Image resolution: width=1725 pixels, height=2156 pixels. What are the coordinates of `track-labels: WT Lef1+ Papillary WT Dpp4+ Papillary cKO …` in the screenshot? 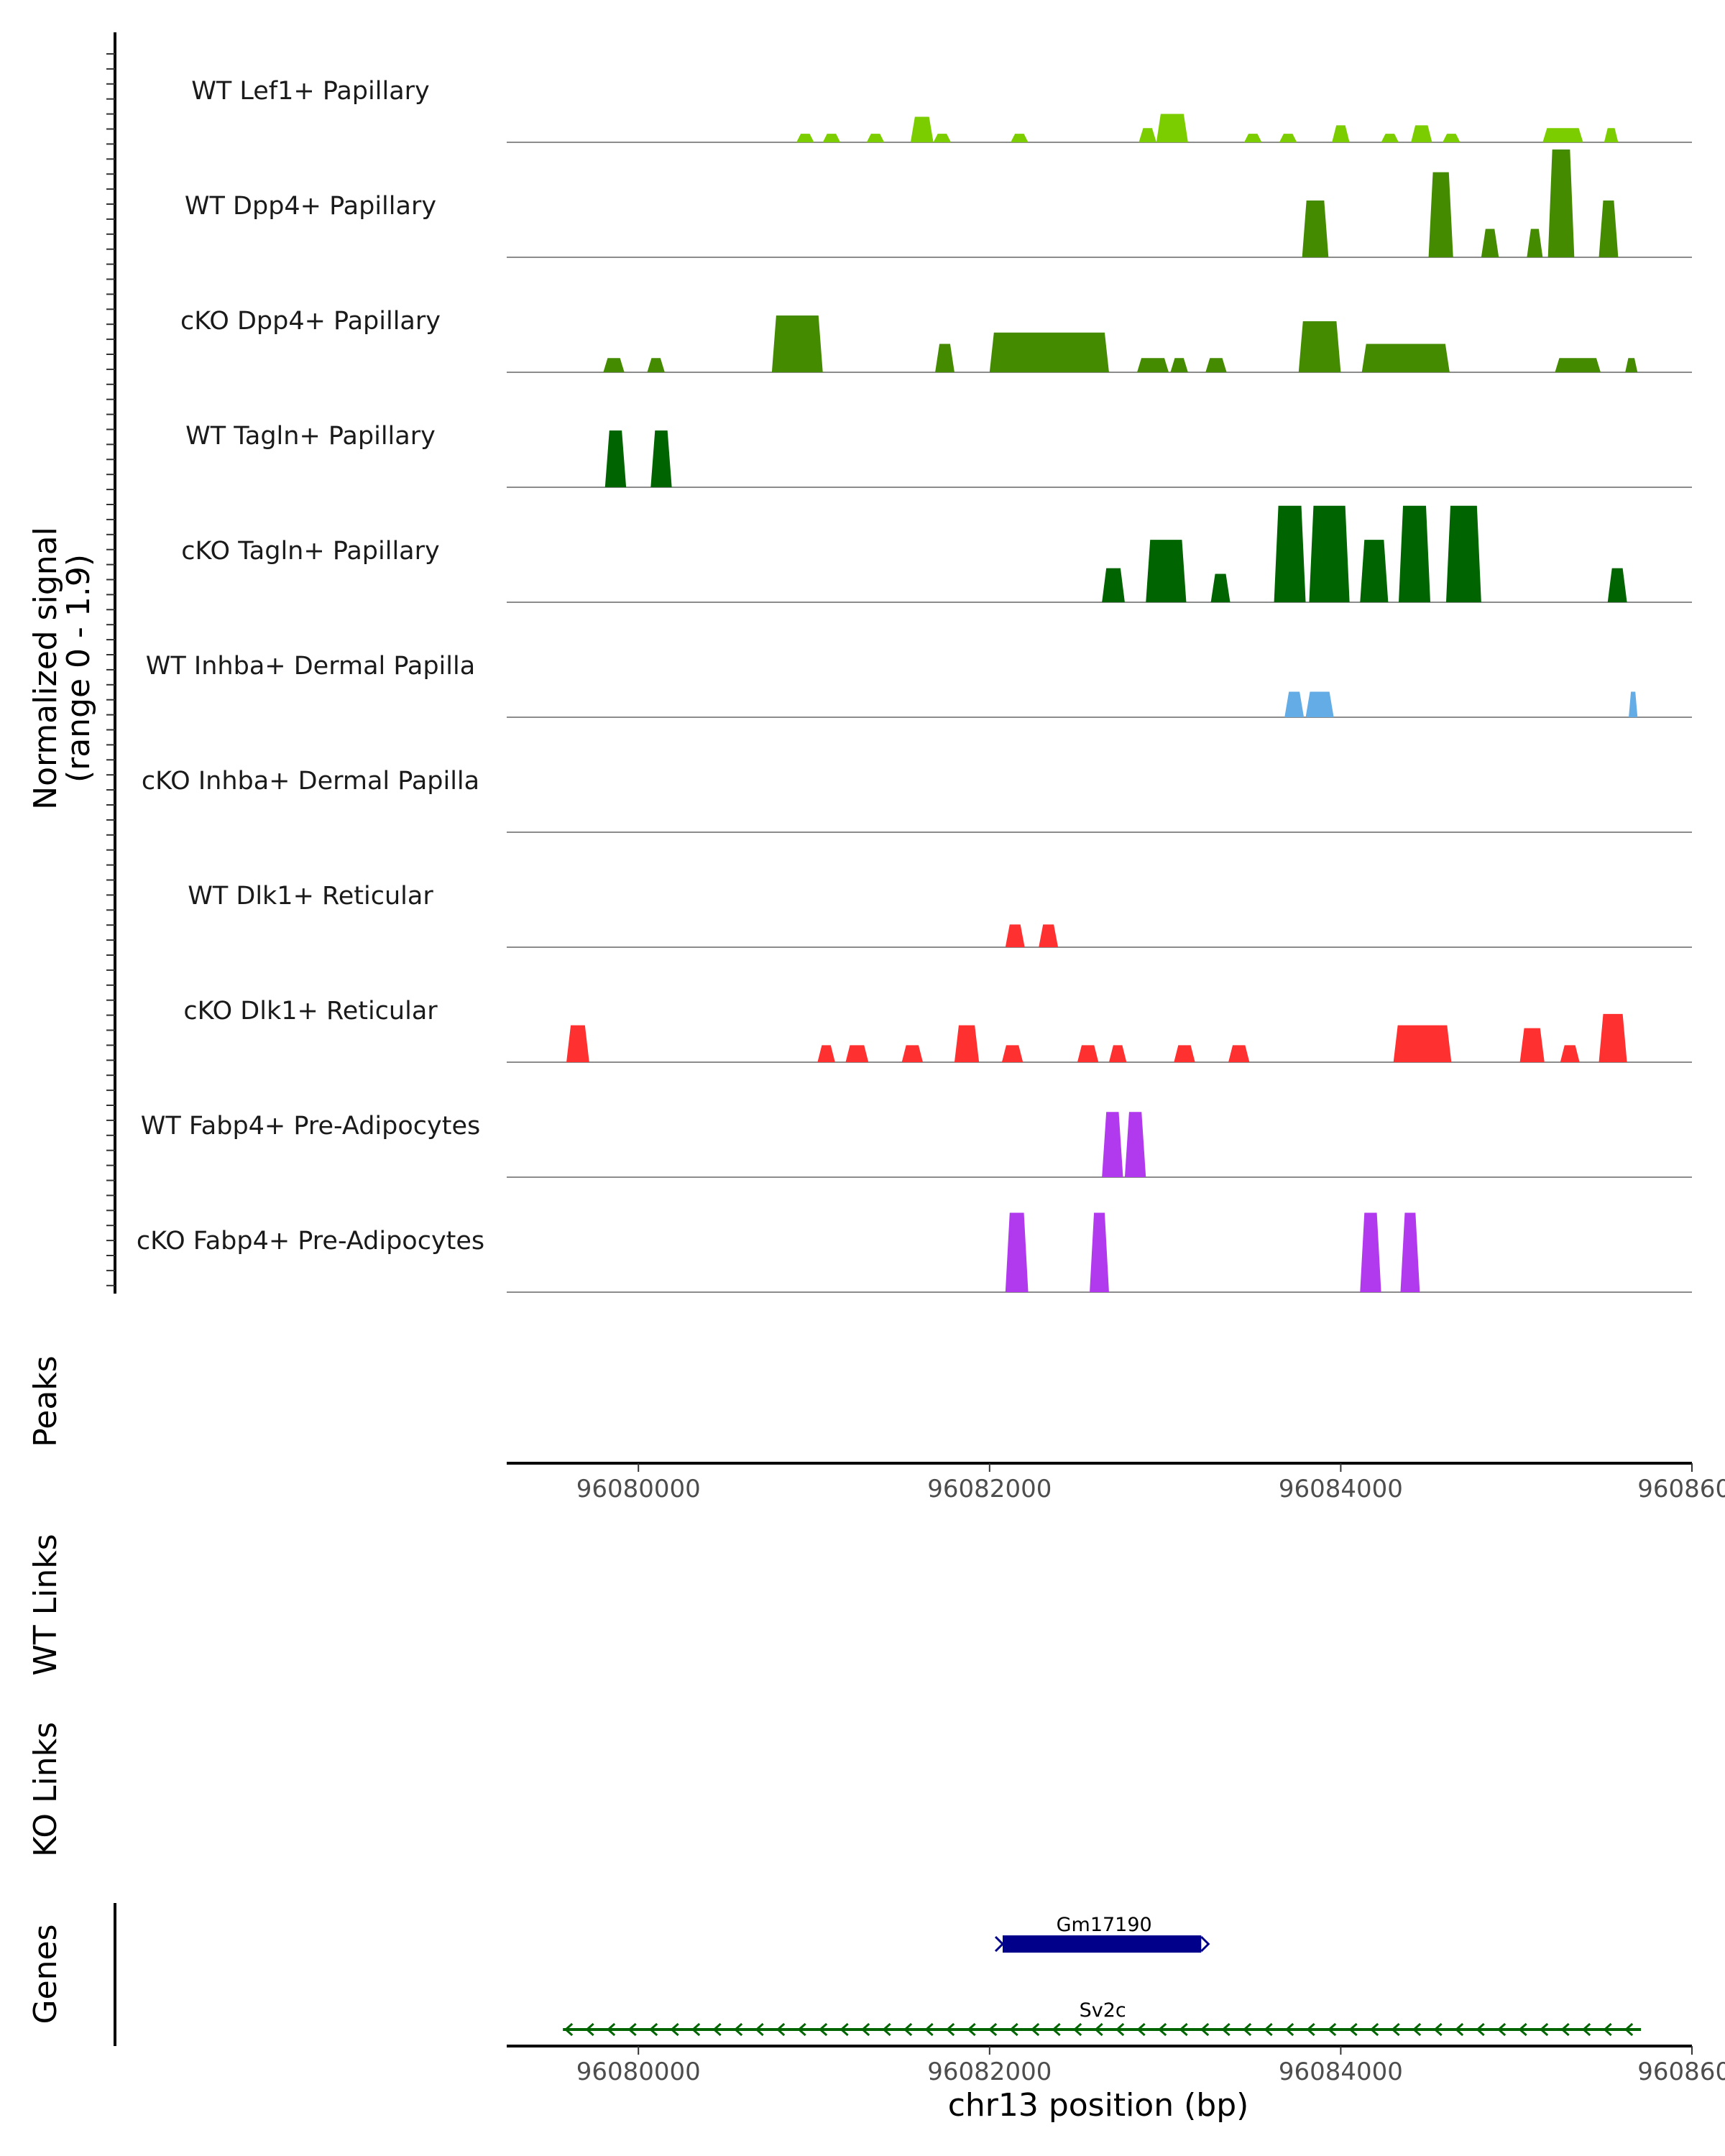 It's located at (310, 666).